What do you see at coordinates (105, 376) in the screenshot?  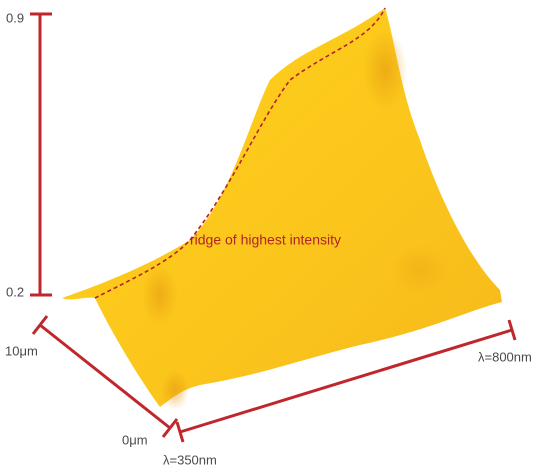 I see `depth-axis` at bounding box center [105, 376].